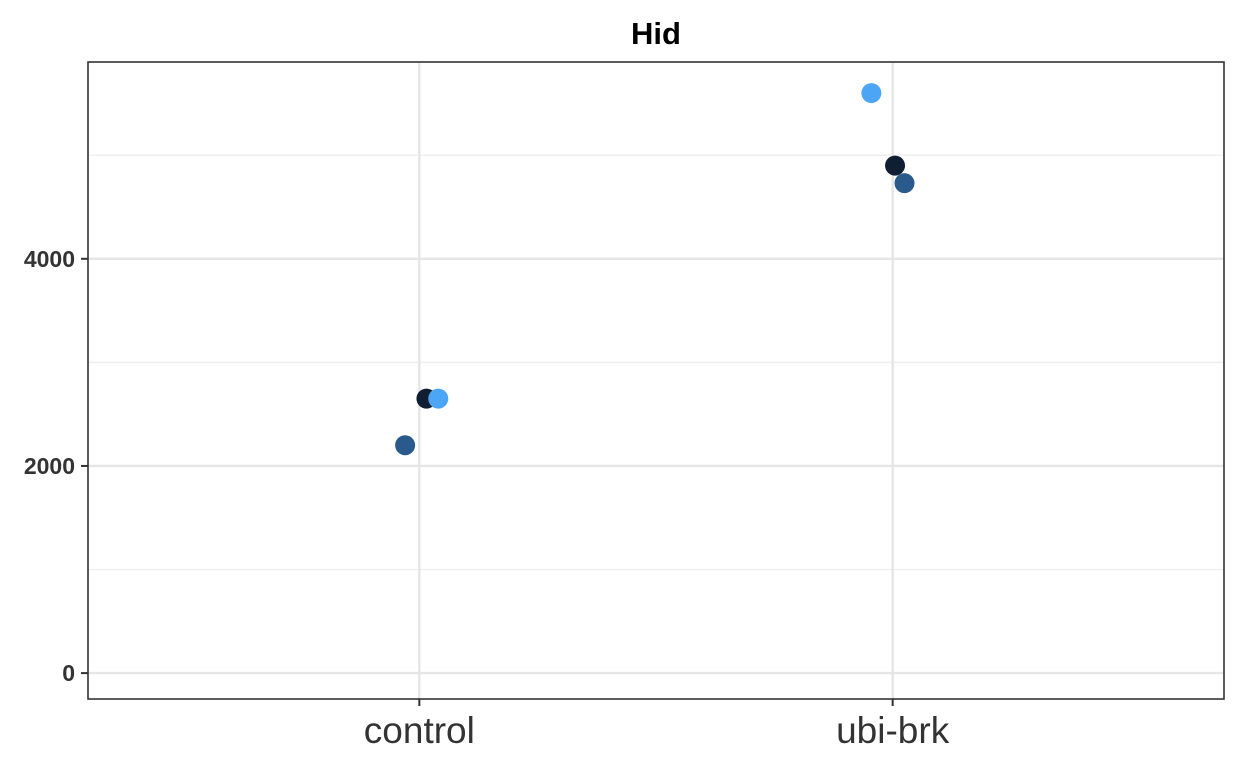 This screenshot has height=766, width=1240. What do you see at coordinates (893, 730) in the screenshot?
I see `x-tick-label: ubi-brk` at bounding box center [893, 730].